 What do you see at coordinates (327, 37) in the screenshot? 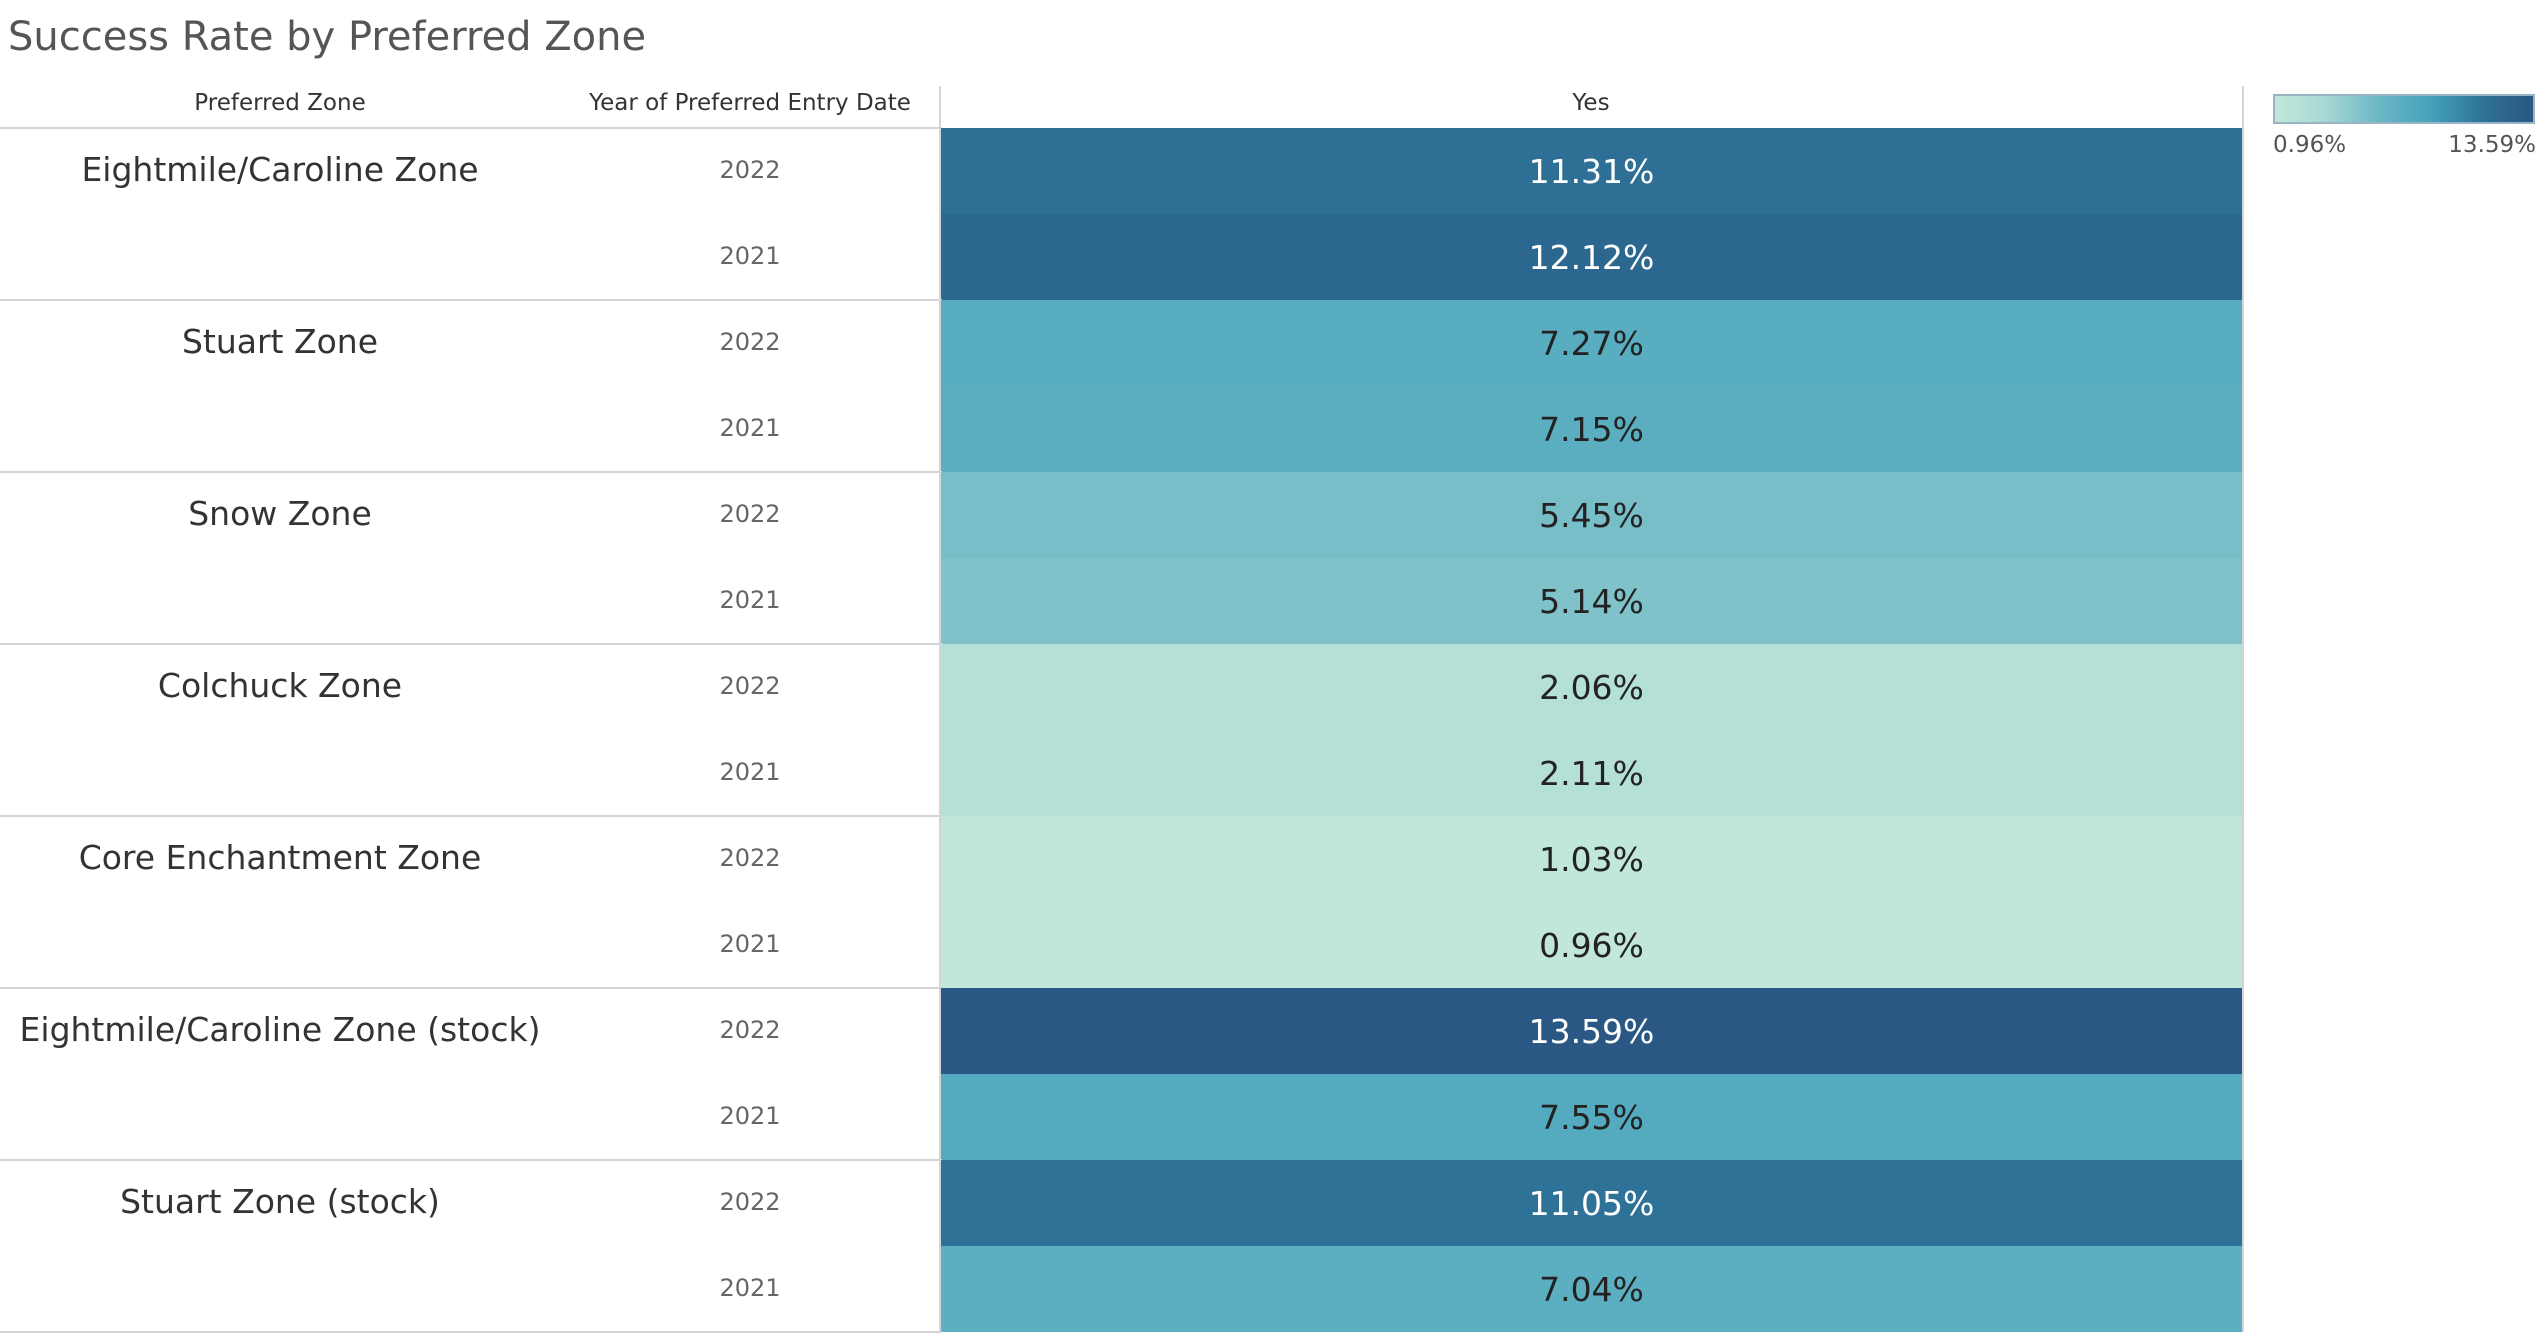
I see `chart-title: Success Rate by Preferred Zone` at bounding box center [327, 37].